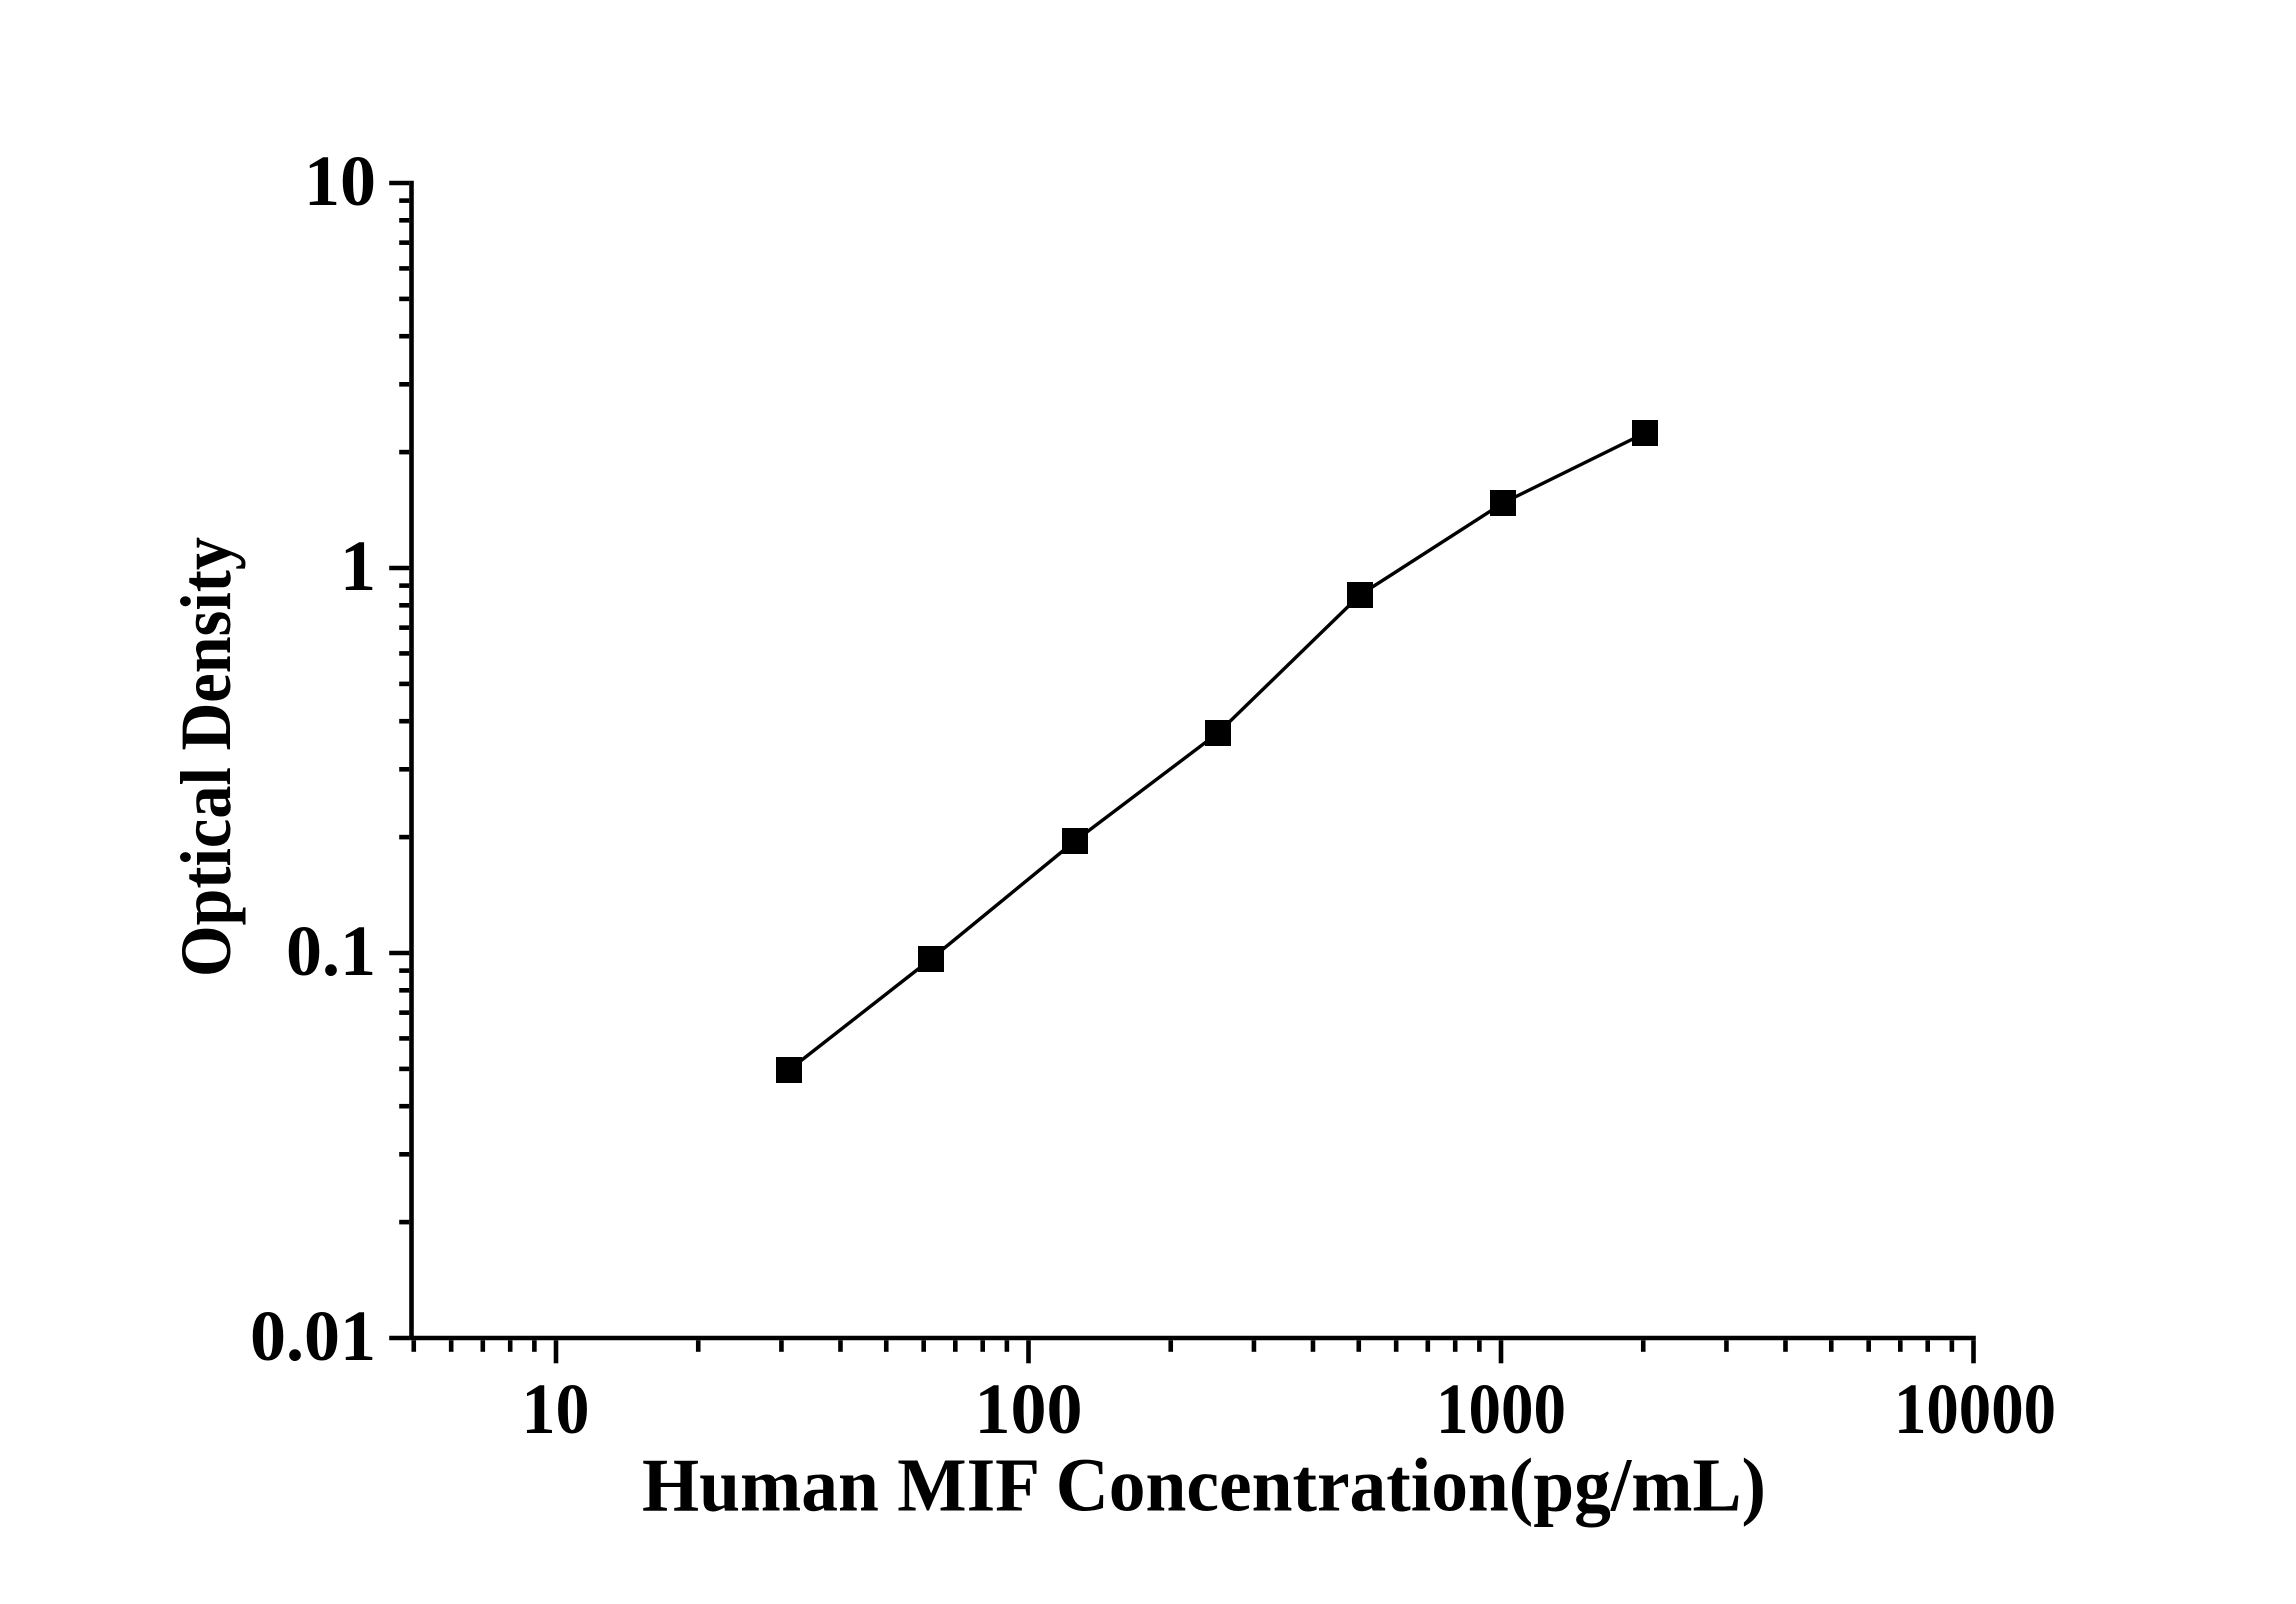 The image size is (2296, 1604). I want to click on svg-text: 1, so click(358, 566).